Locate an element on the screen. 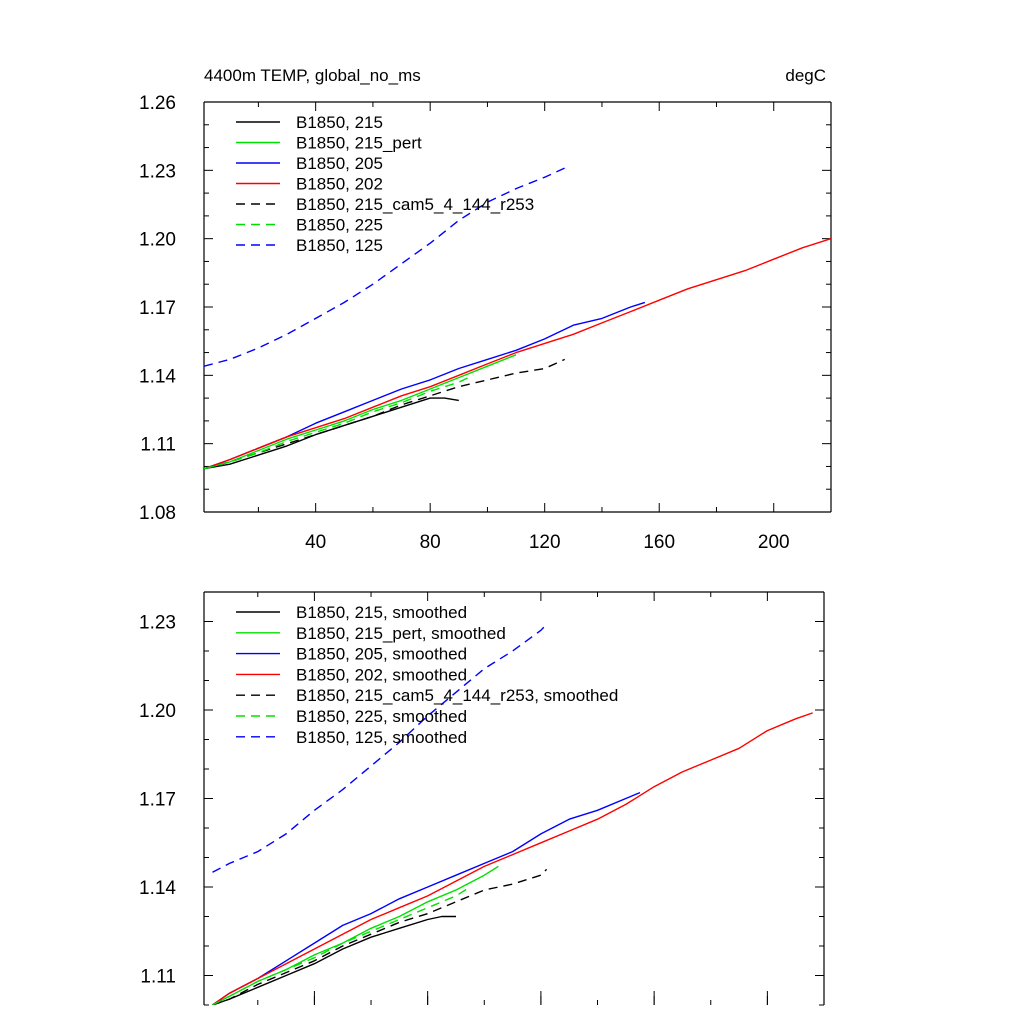  top-legend-label: B1850, 215_cam5_4_144_r253 is located at coordinates (415, 204).